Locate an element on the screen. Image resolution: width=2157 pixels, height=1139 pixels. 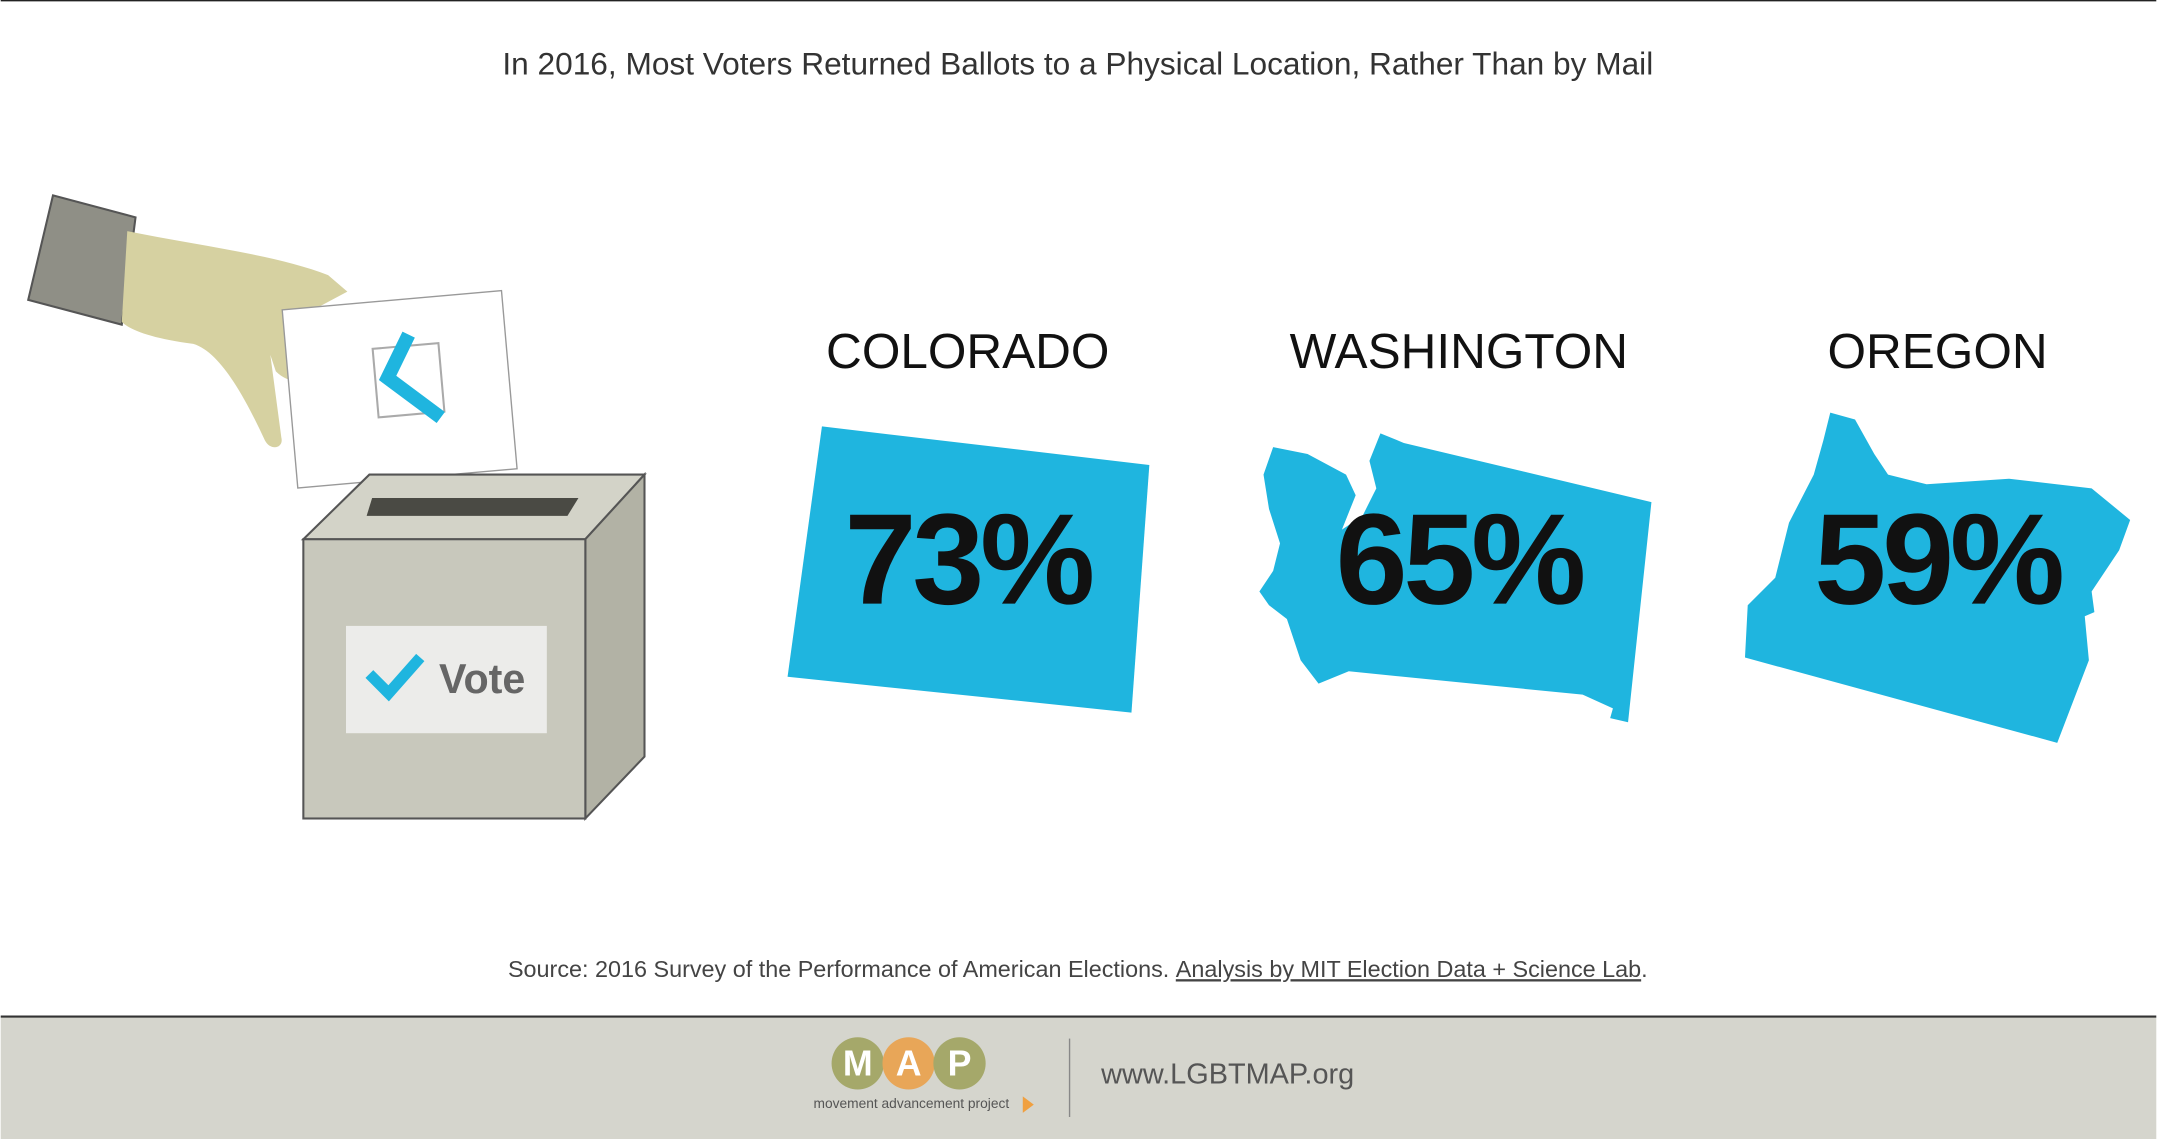
website: www.LGBTMAP.org is located at coordinates (1227, 1074).